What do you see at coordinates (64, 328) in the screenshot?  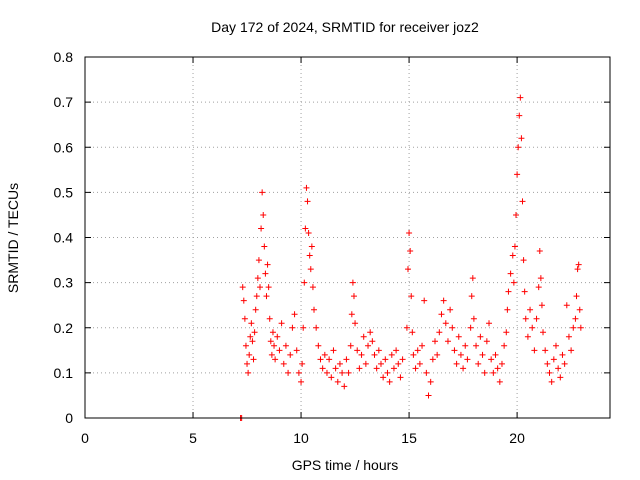 I see `y-tick-label: 0.2` at bounding box center [64, 328].